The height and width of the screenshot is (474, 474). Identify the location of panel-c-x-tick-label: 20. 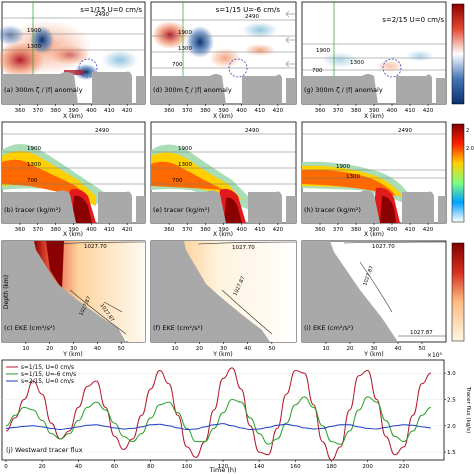
(49, 349).